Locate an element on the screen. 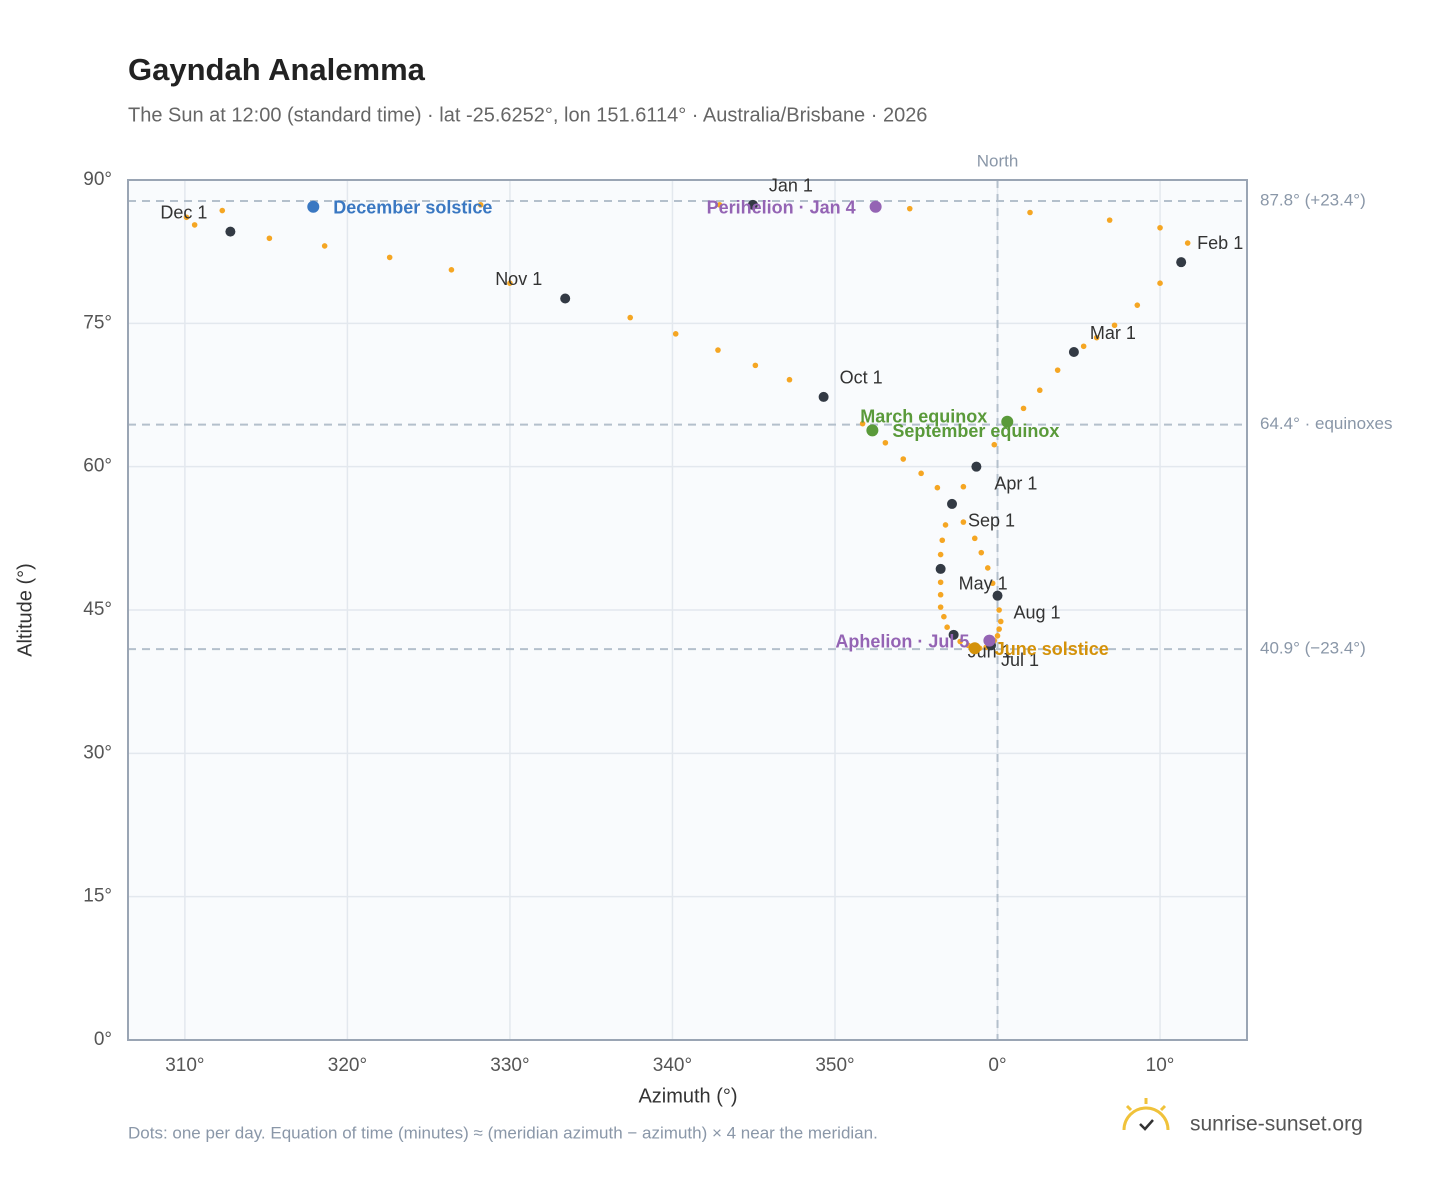  event-label: September equinox is located at coordinates (975, 431).